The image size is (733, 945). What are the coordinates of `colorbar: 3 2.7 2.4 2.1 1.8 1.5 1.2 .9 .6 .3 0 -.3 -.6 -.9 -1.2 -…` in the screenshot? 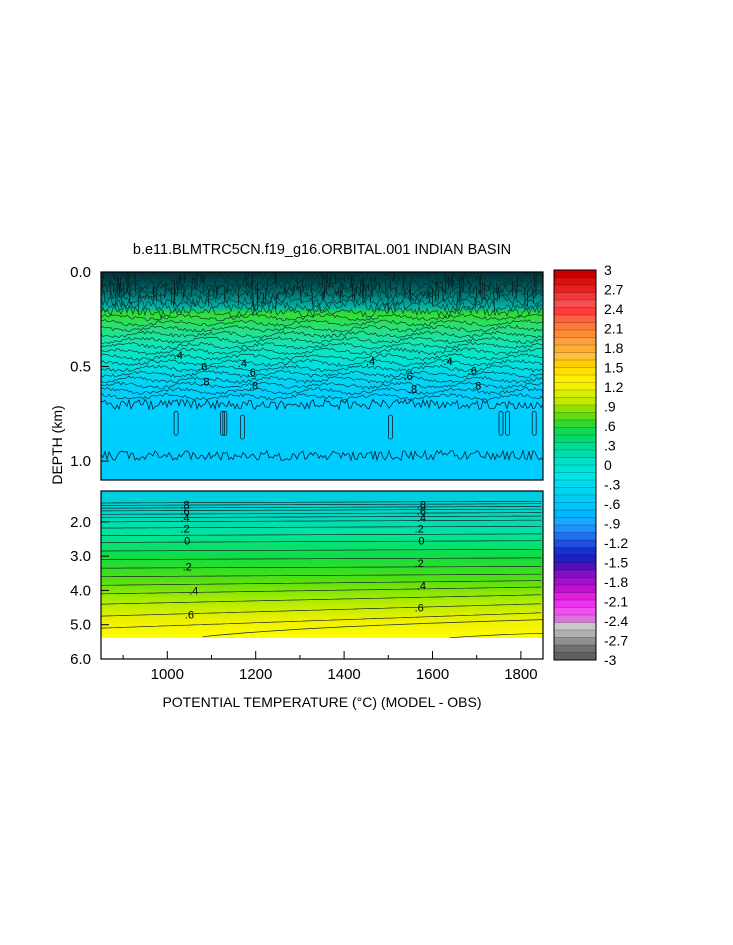 It's located at (590, 465).